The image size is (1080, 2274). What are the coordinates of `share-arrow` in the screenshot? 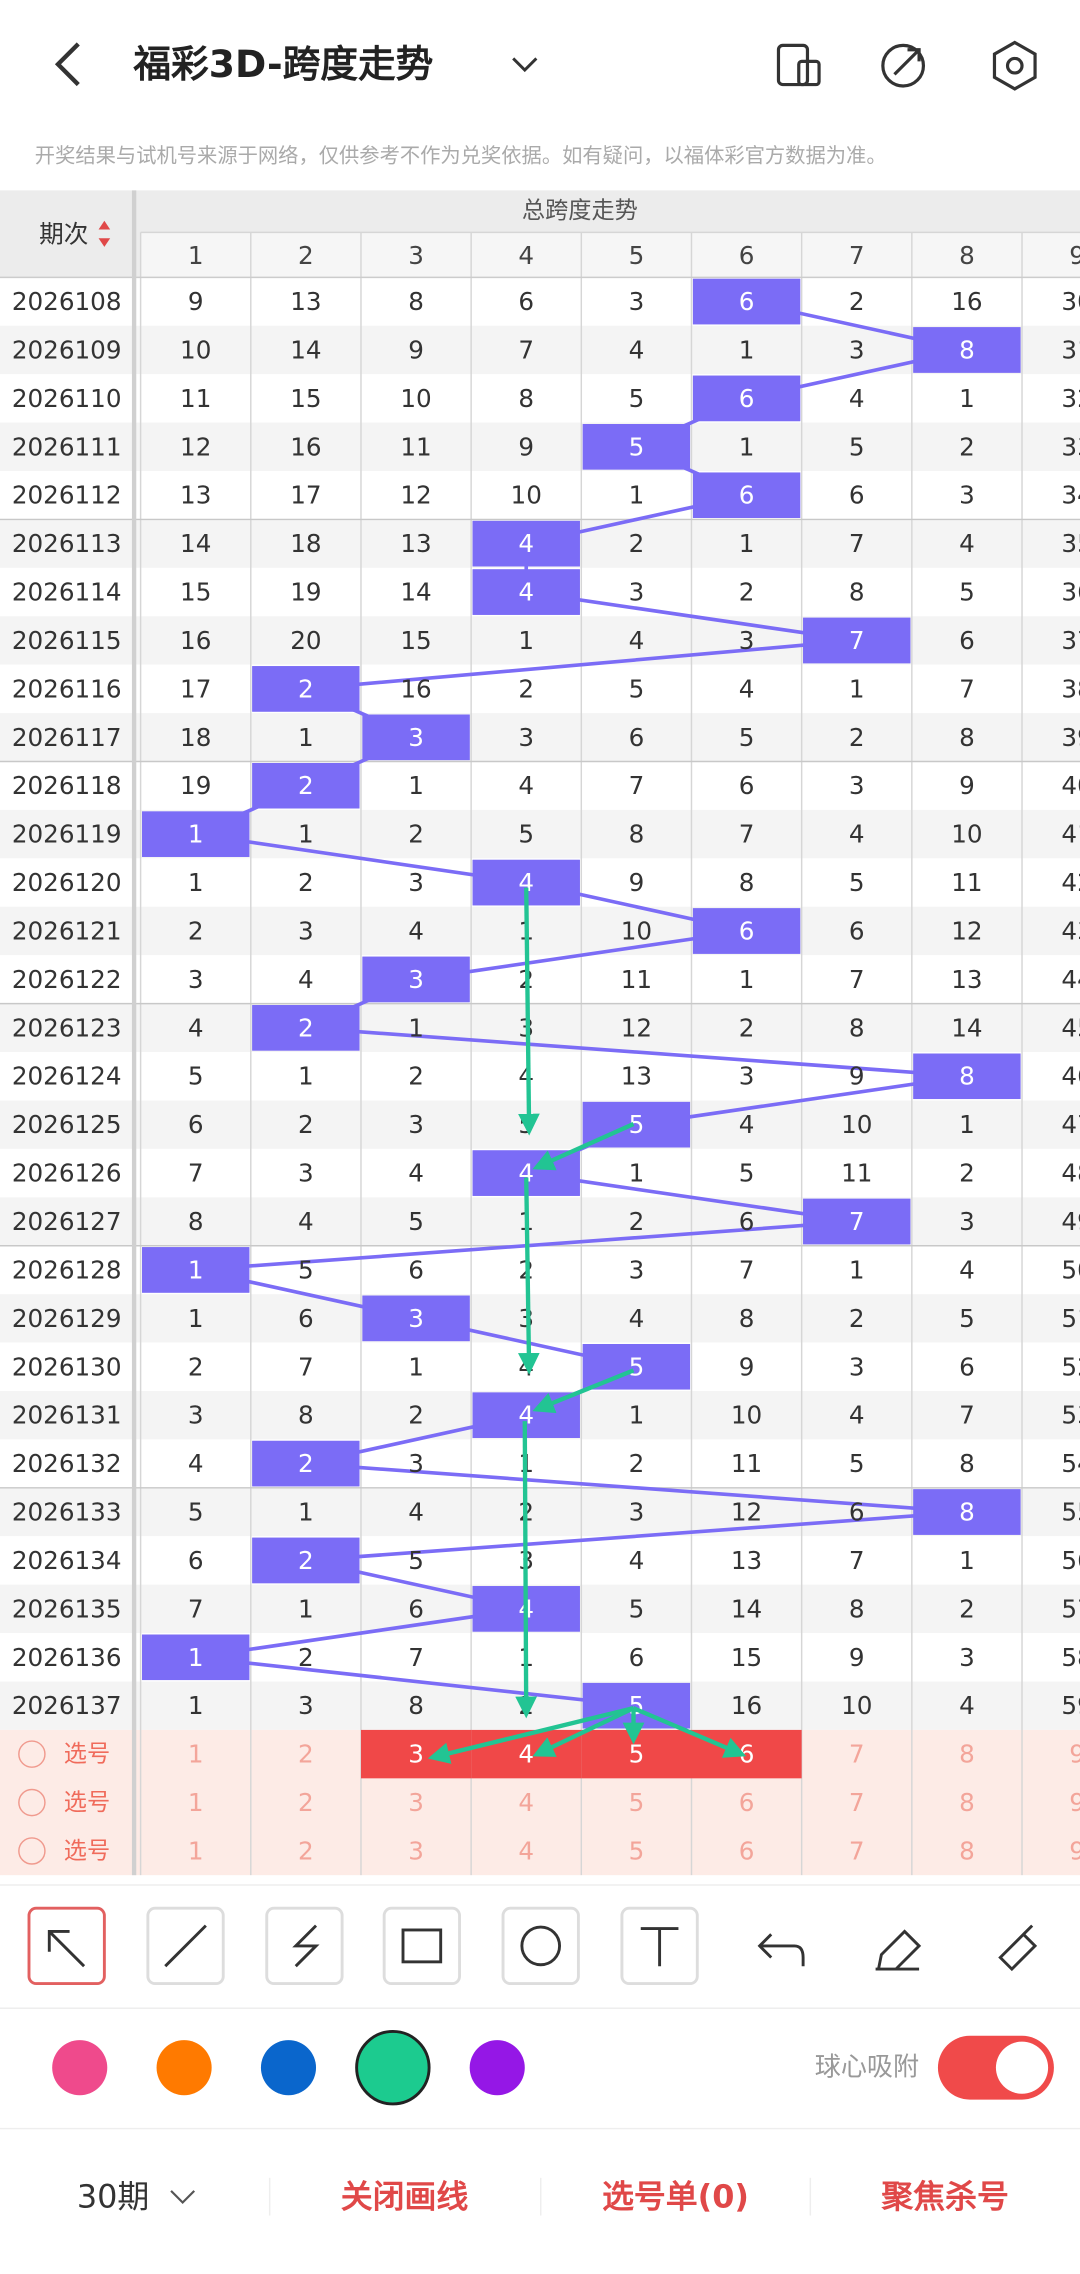 It's located at (907, 62).